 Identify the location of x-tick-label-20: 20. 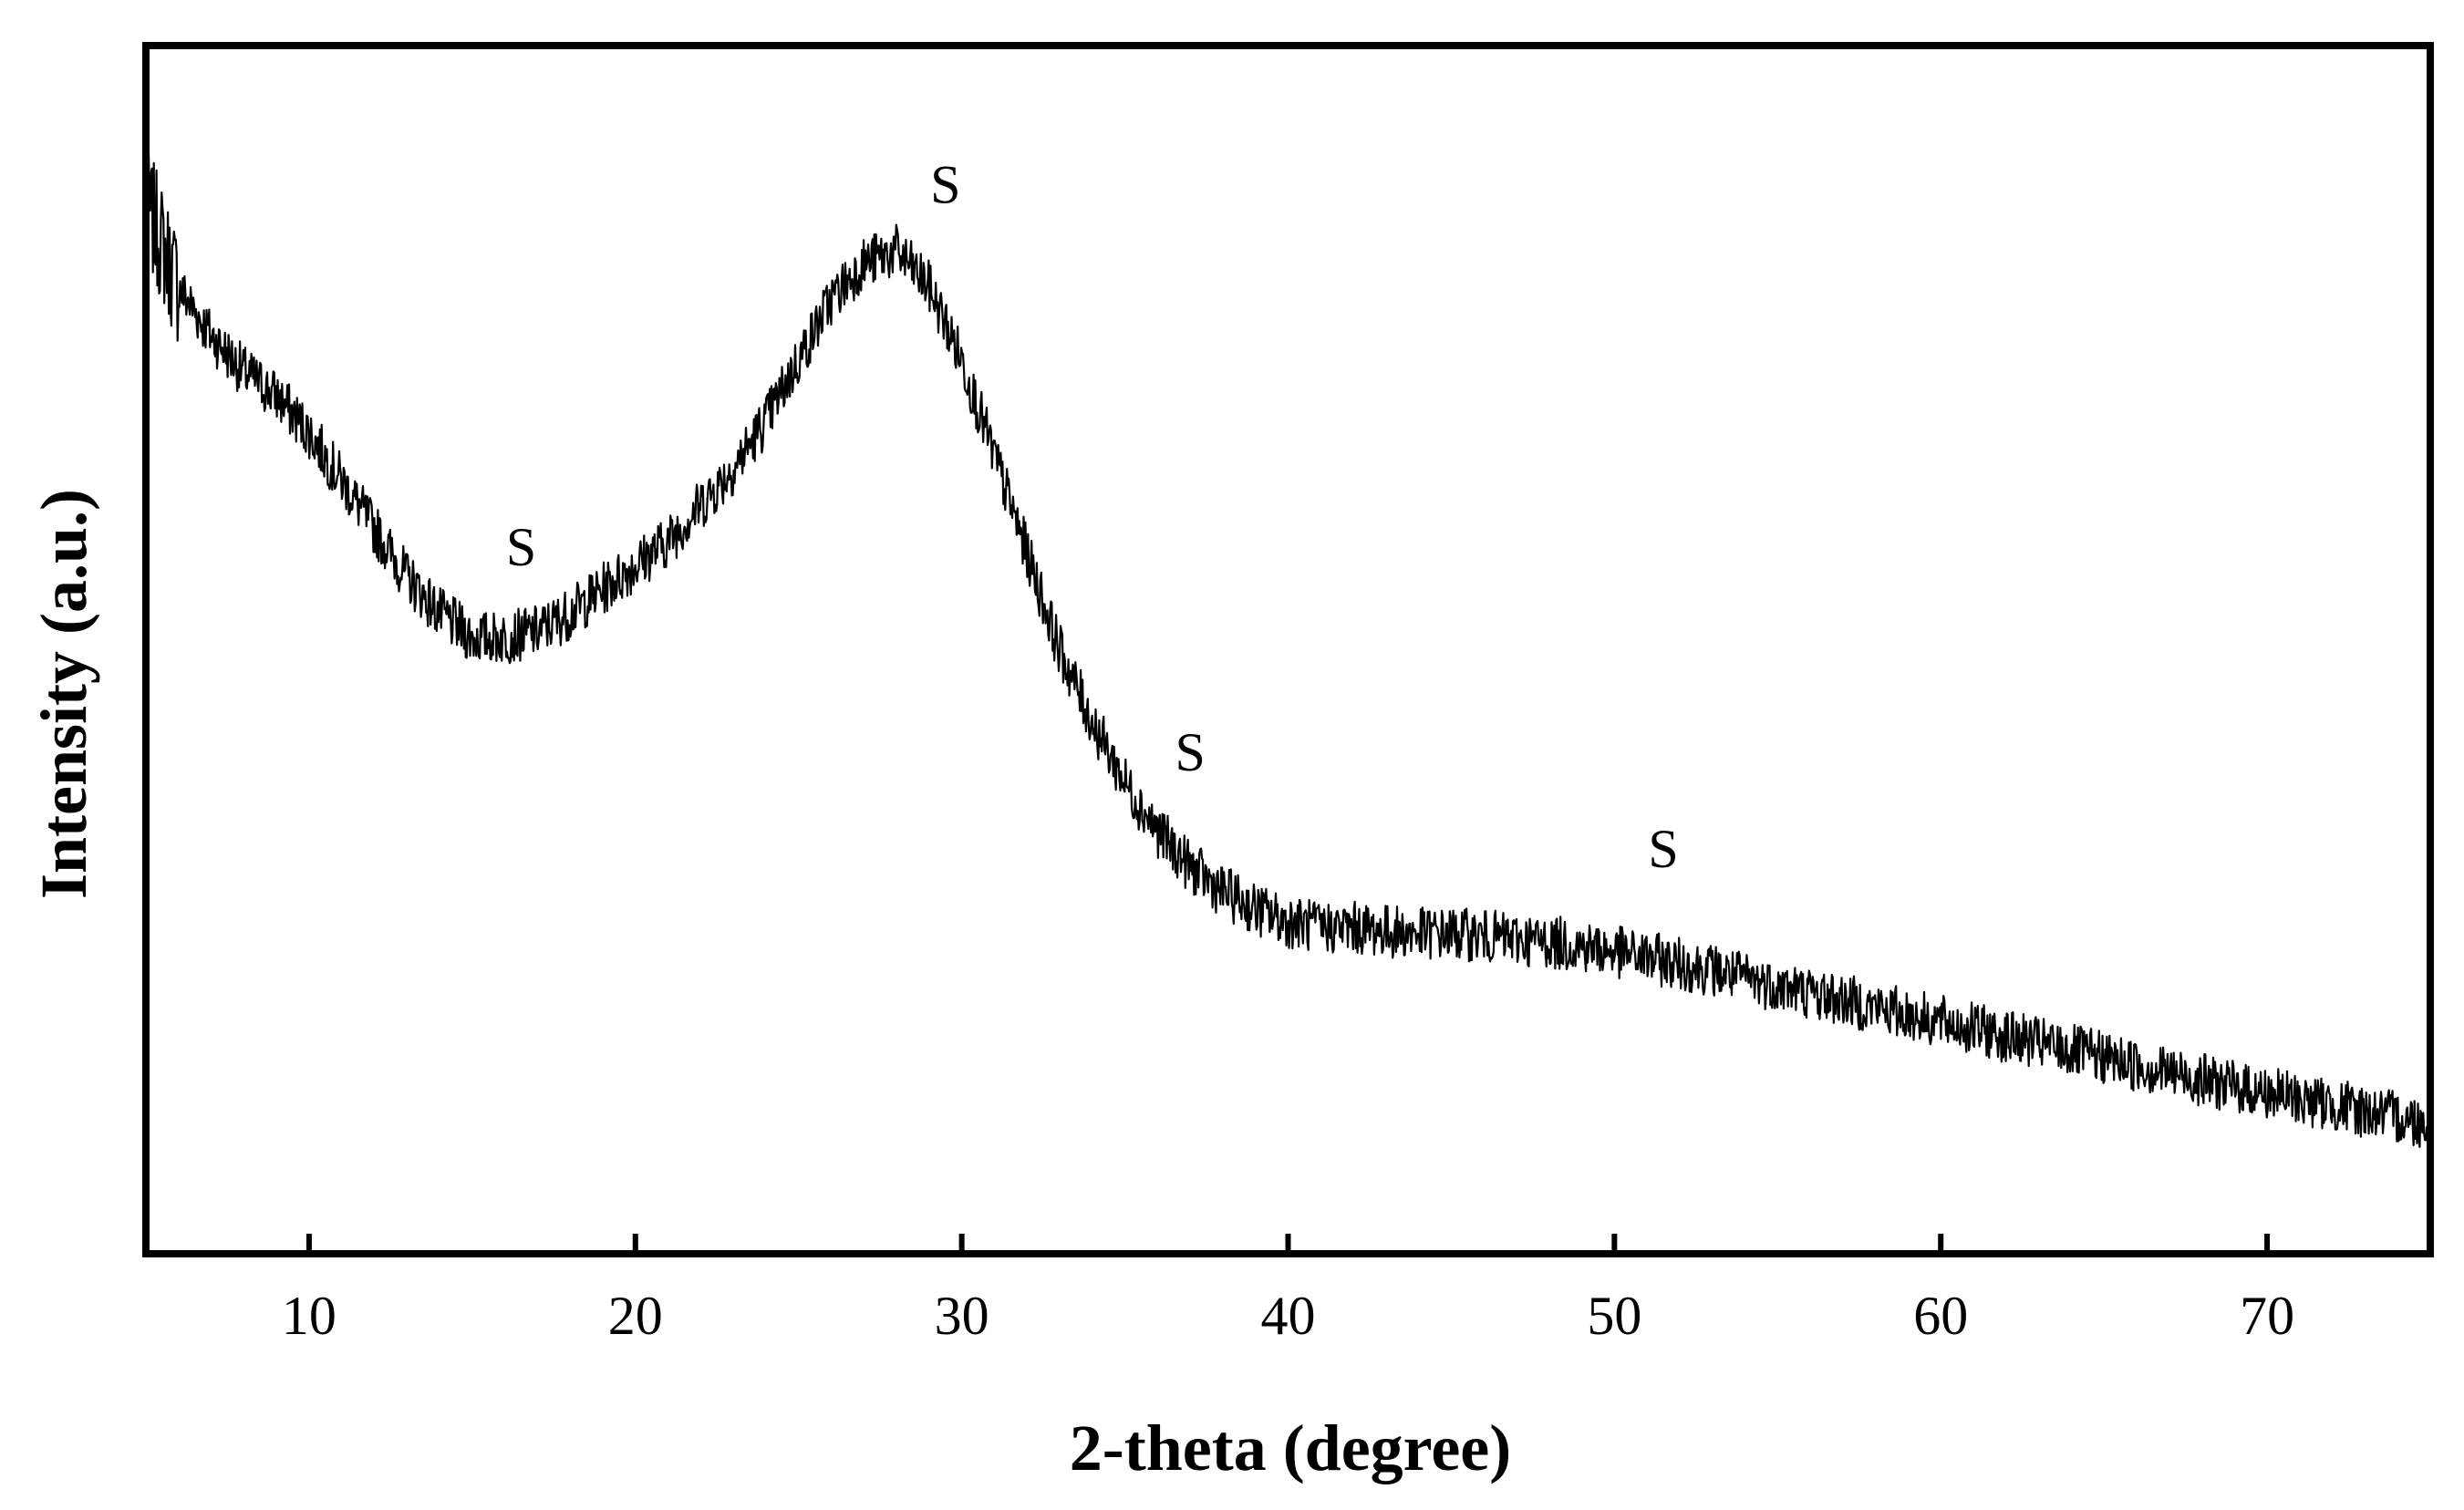
(635, 1316).